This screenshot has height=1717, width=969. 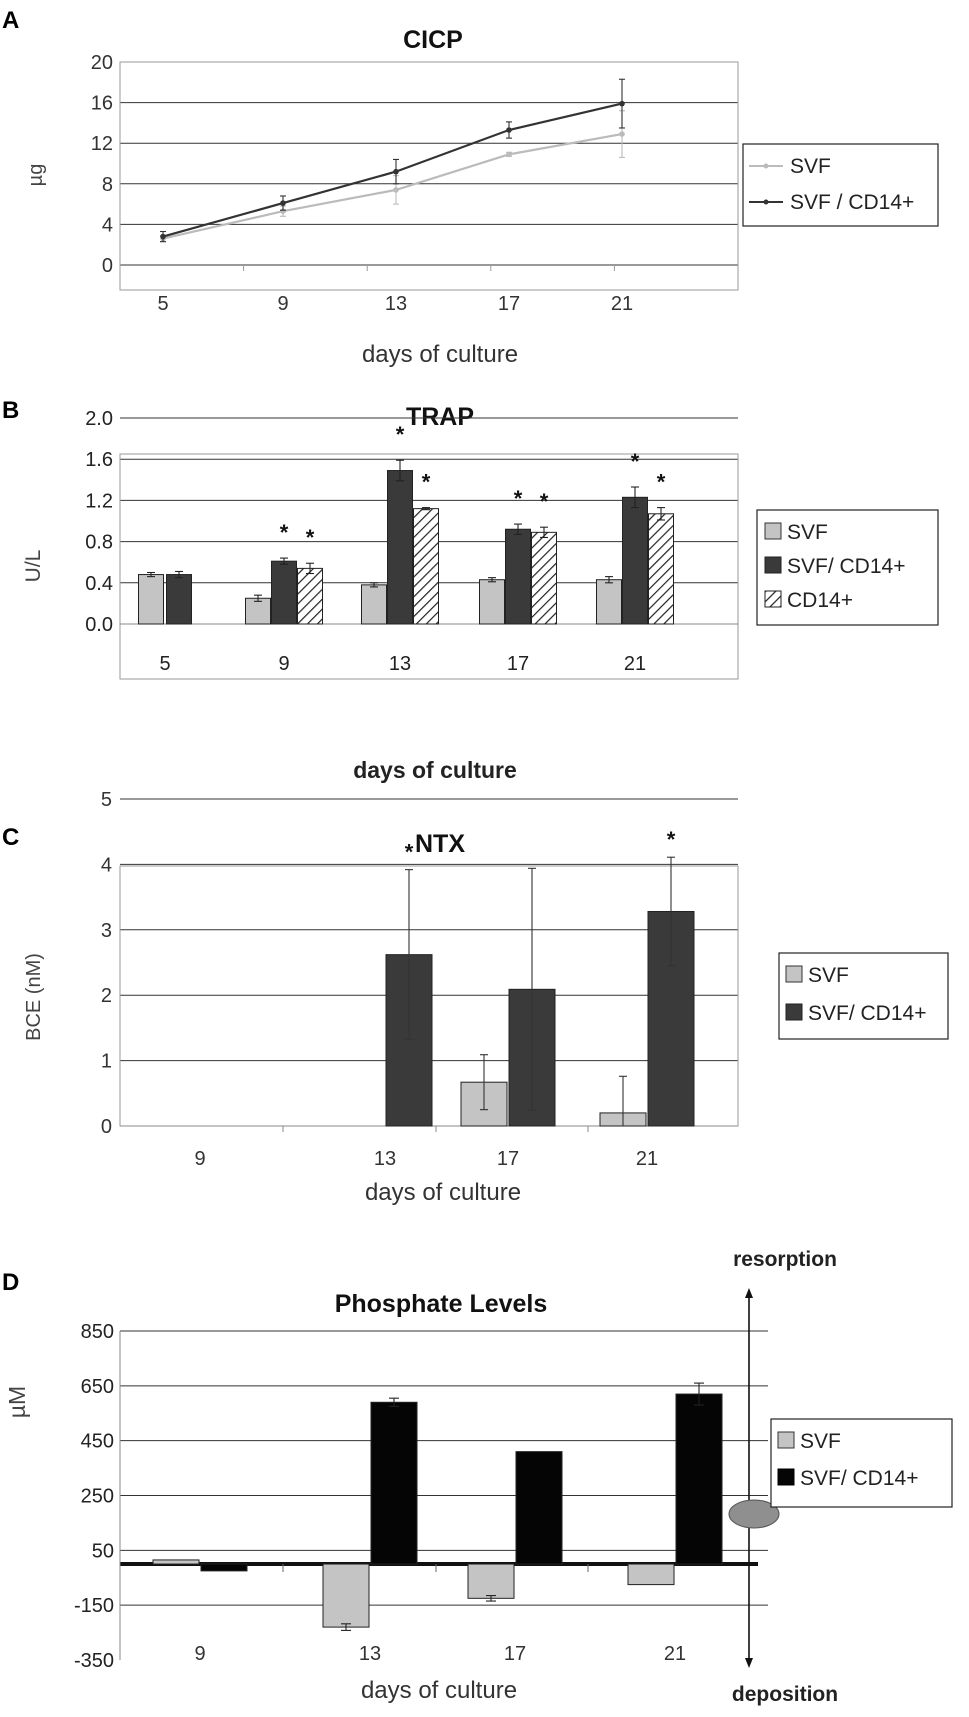 What do you see at coordinates (106, 963) in the screenshot?
I see `y-axis-c: 0 1 2 3 4 5` at bounding box center [106, 963].